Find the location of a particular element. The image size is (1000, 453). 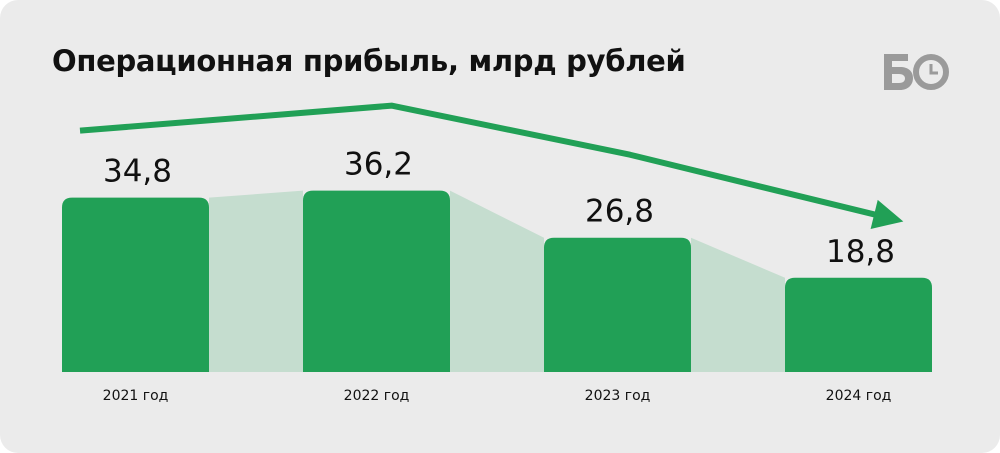

trend-arrowhead is located at coordinates (887, 214).